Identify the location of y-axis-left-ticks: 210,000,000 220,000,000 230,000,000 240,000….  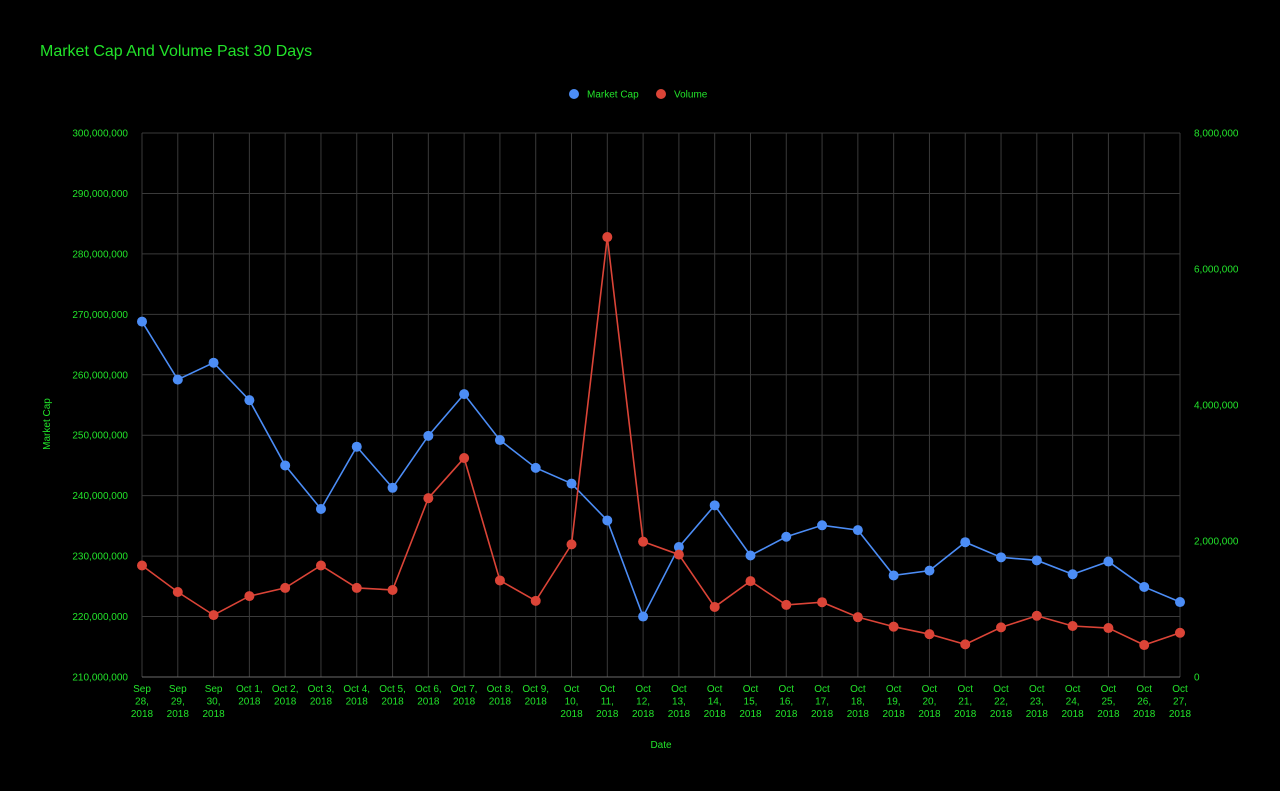
(100, 406).